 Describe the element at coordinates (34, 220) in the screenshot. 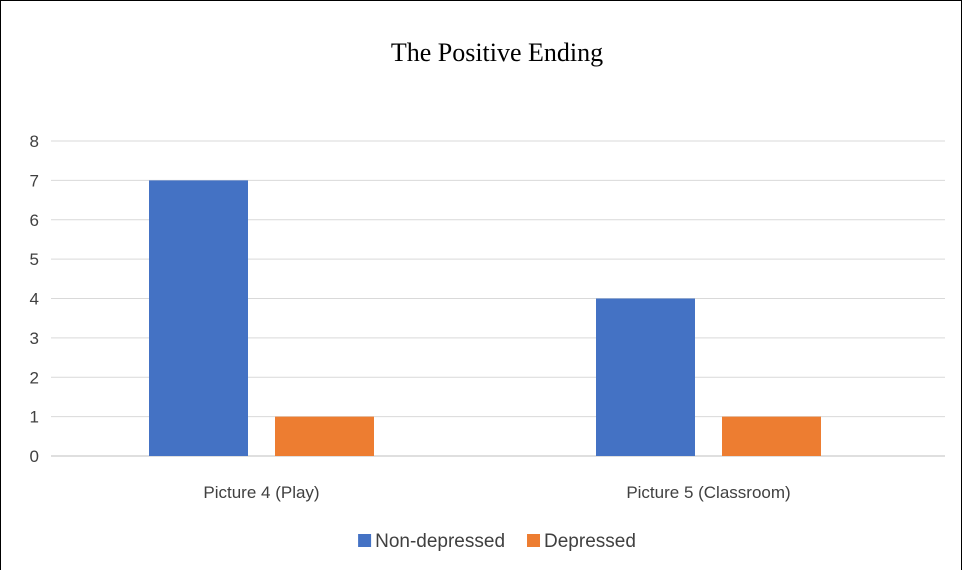

I see `y-tick-label: 6` at that location.